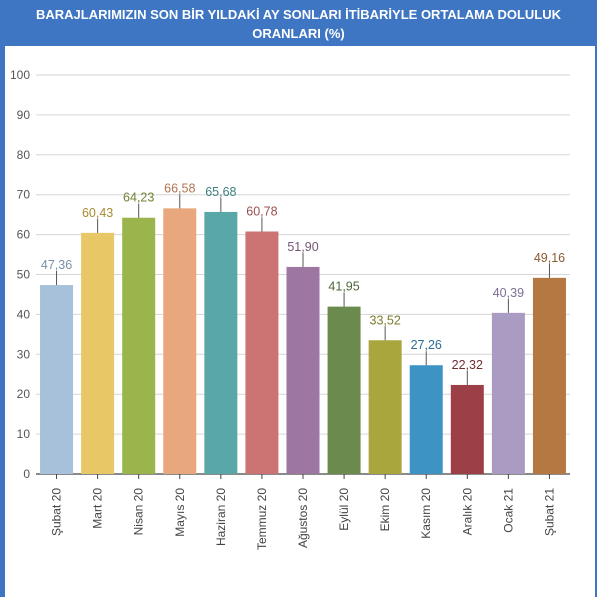  Describe the element at coordinates (385, 510) in the screenshot. I see `x-tick-label: Ekim 20` at that location.